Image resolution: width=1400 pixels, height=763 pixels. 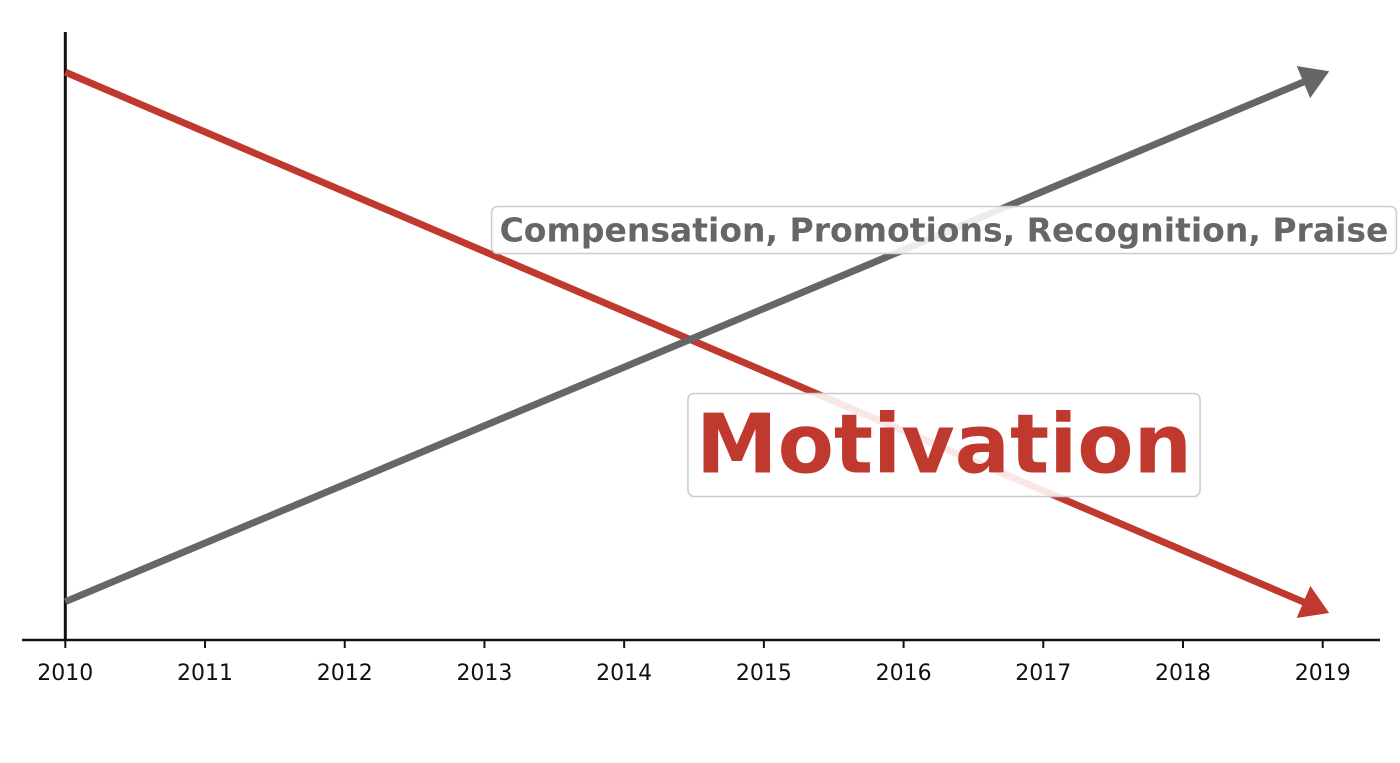 I want to click on x-tick-label: 2015, so click(x=764, y=673).